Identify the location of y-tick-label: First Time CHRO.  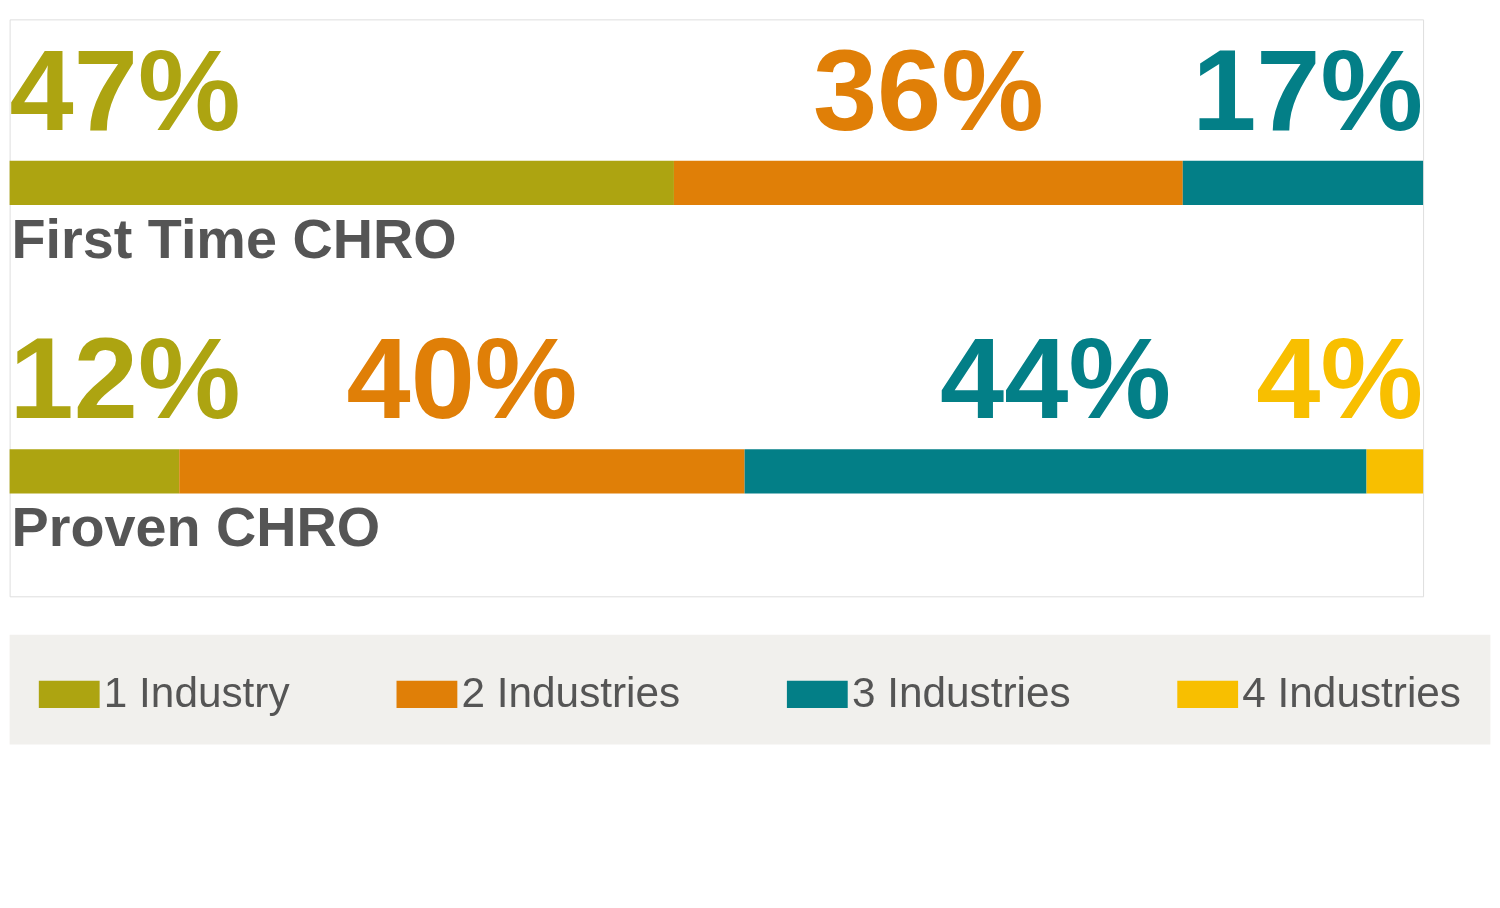
(234, 238).